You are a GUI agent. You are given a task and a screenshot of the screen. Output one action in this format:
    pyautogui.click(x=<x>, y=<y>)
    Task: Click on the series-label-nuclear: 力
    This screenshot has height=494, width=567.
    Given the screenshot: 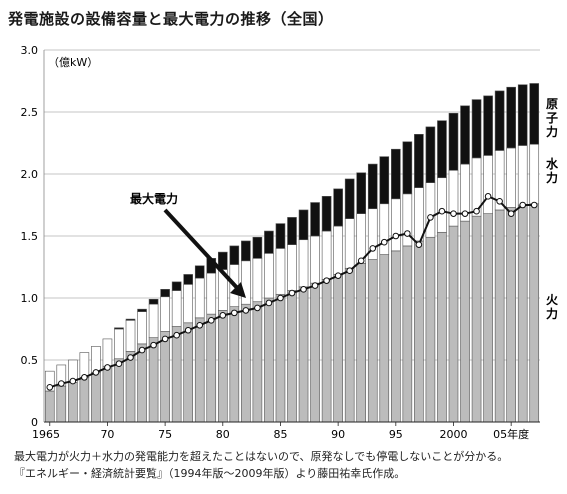 What is the action you would take?
    pyautogui.click(x=552, y=131)
    